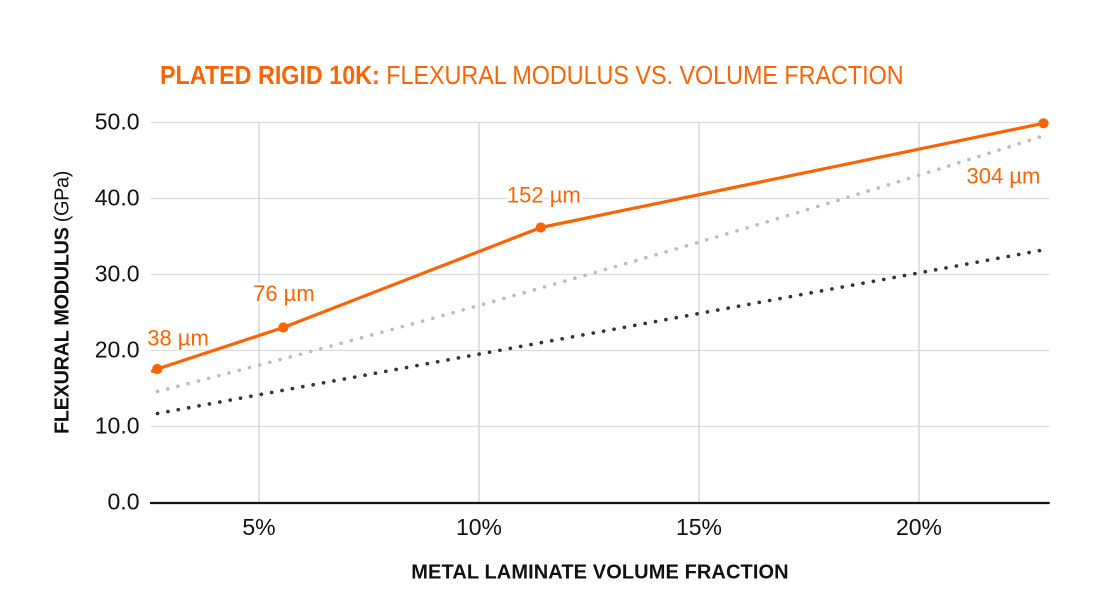  Describe the element at coordinates (178, 337) in the screenshot. I see `svg-text: 38 µm` at that location.